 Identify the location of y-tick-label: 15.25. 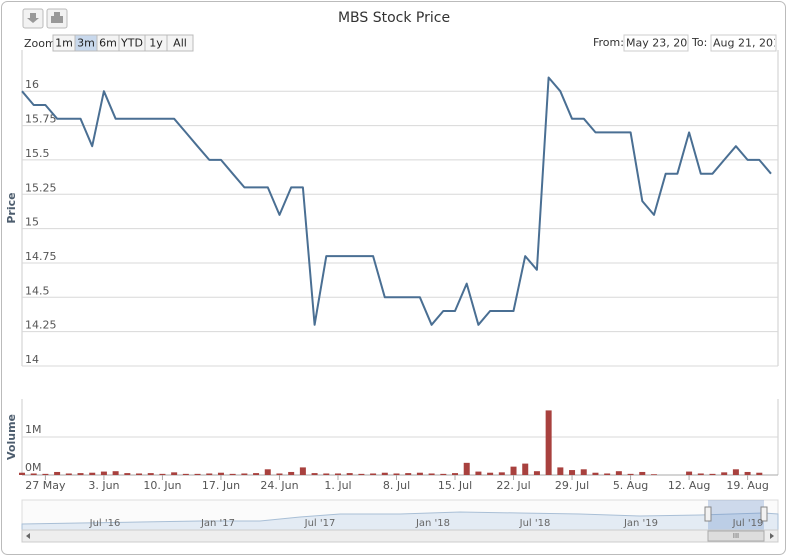
(41, 187).